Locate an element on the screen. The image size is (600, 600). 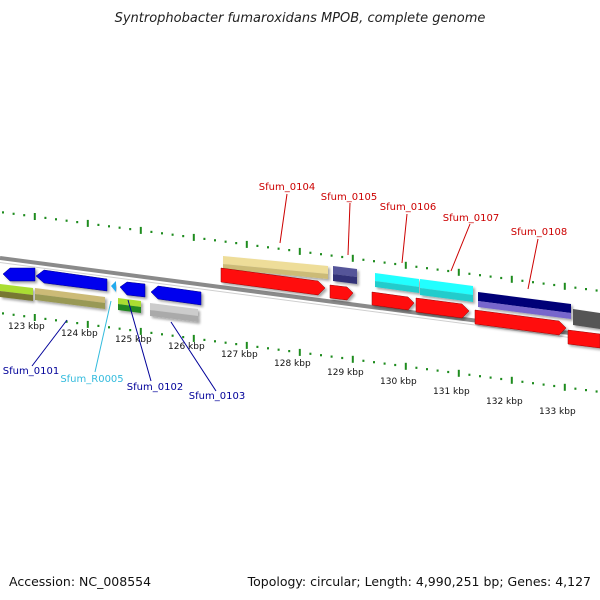
gene-label-sfum-0105: Sfum_0105 is located at coordinates (349, 197).